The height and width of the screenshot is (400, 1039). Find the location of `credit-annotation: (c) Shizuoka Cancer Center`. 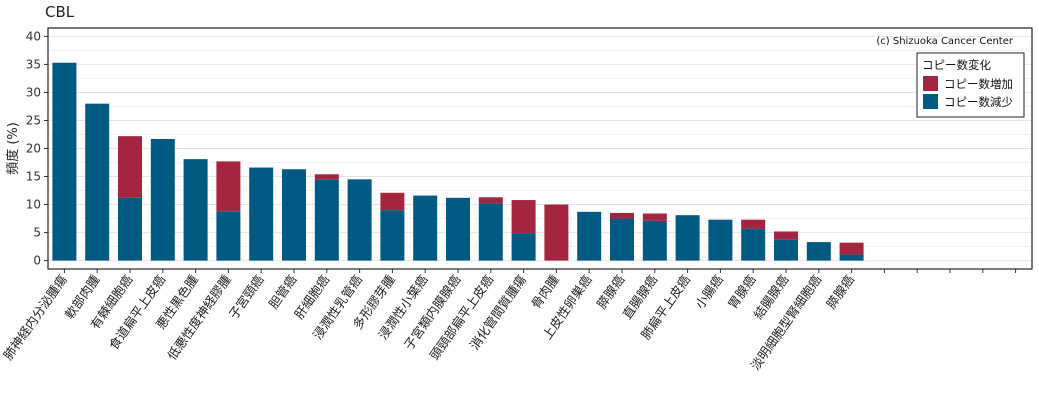

credit-annotation: (c) Shizuoka Cancer Center is located at coordinates (945, 41).